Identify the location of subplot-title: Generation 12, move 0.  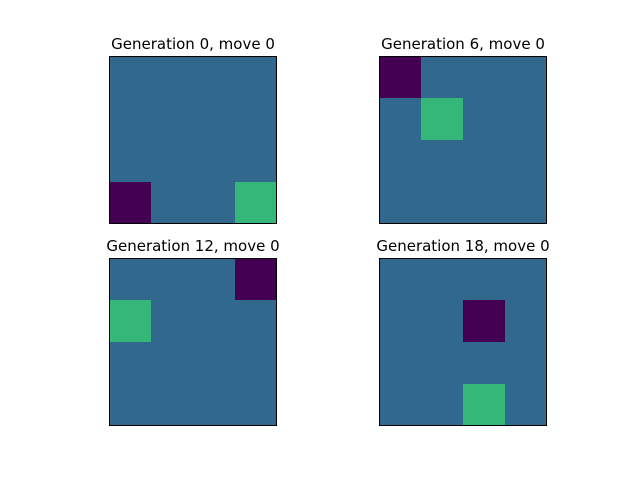
(193, 246).